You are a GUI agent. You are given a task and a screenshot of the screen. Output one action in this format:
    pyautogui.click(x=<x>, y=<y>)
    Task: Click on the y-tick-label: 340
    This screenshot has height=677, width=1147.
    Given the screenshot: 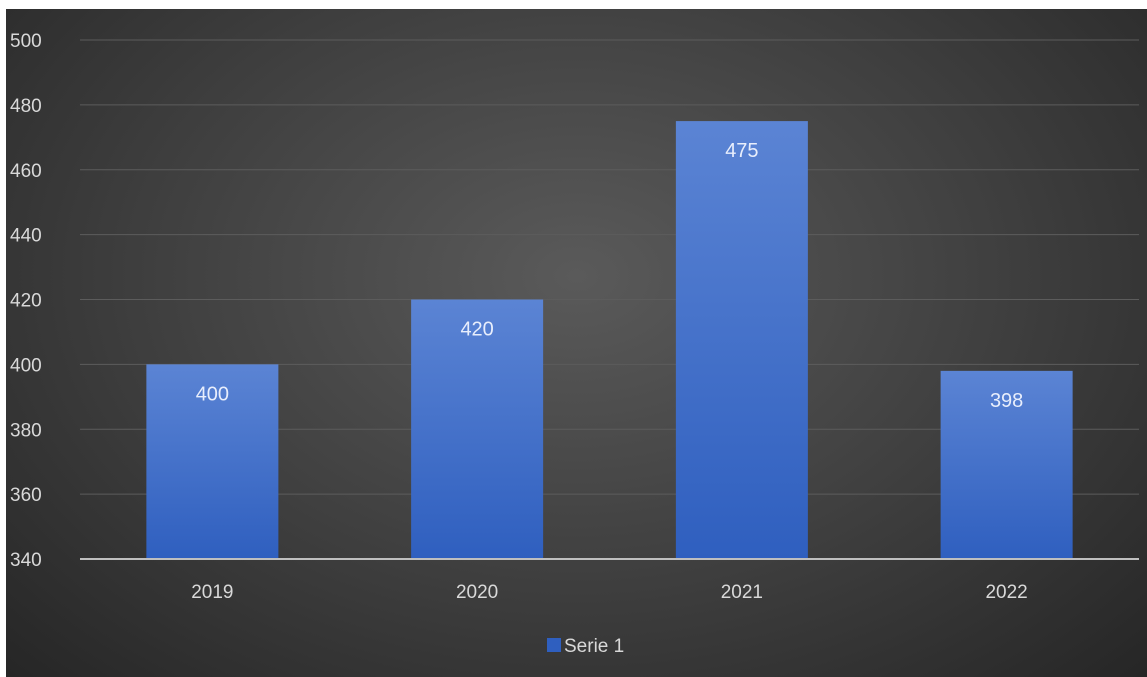 What is the action you would take?
    pyautogui.click(x=26, y=560)
    